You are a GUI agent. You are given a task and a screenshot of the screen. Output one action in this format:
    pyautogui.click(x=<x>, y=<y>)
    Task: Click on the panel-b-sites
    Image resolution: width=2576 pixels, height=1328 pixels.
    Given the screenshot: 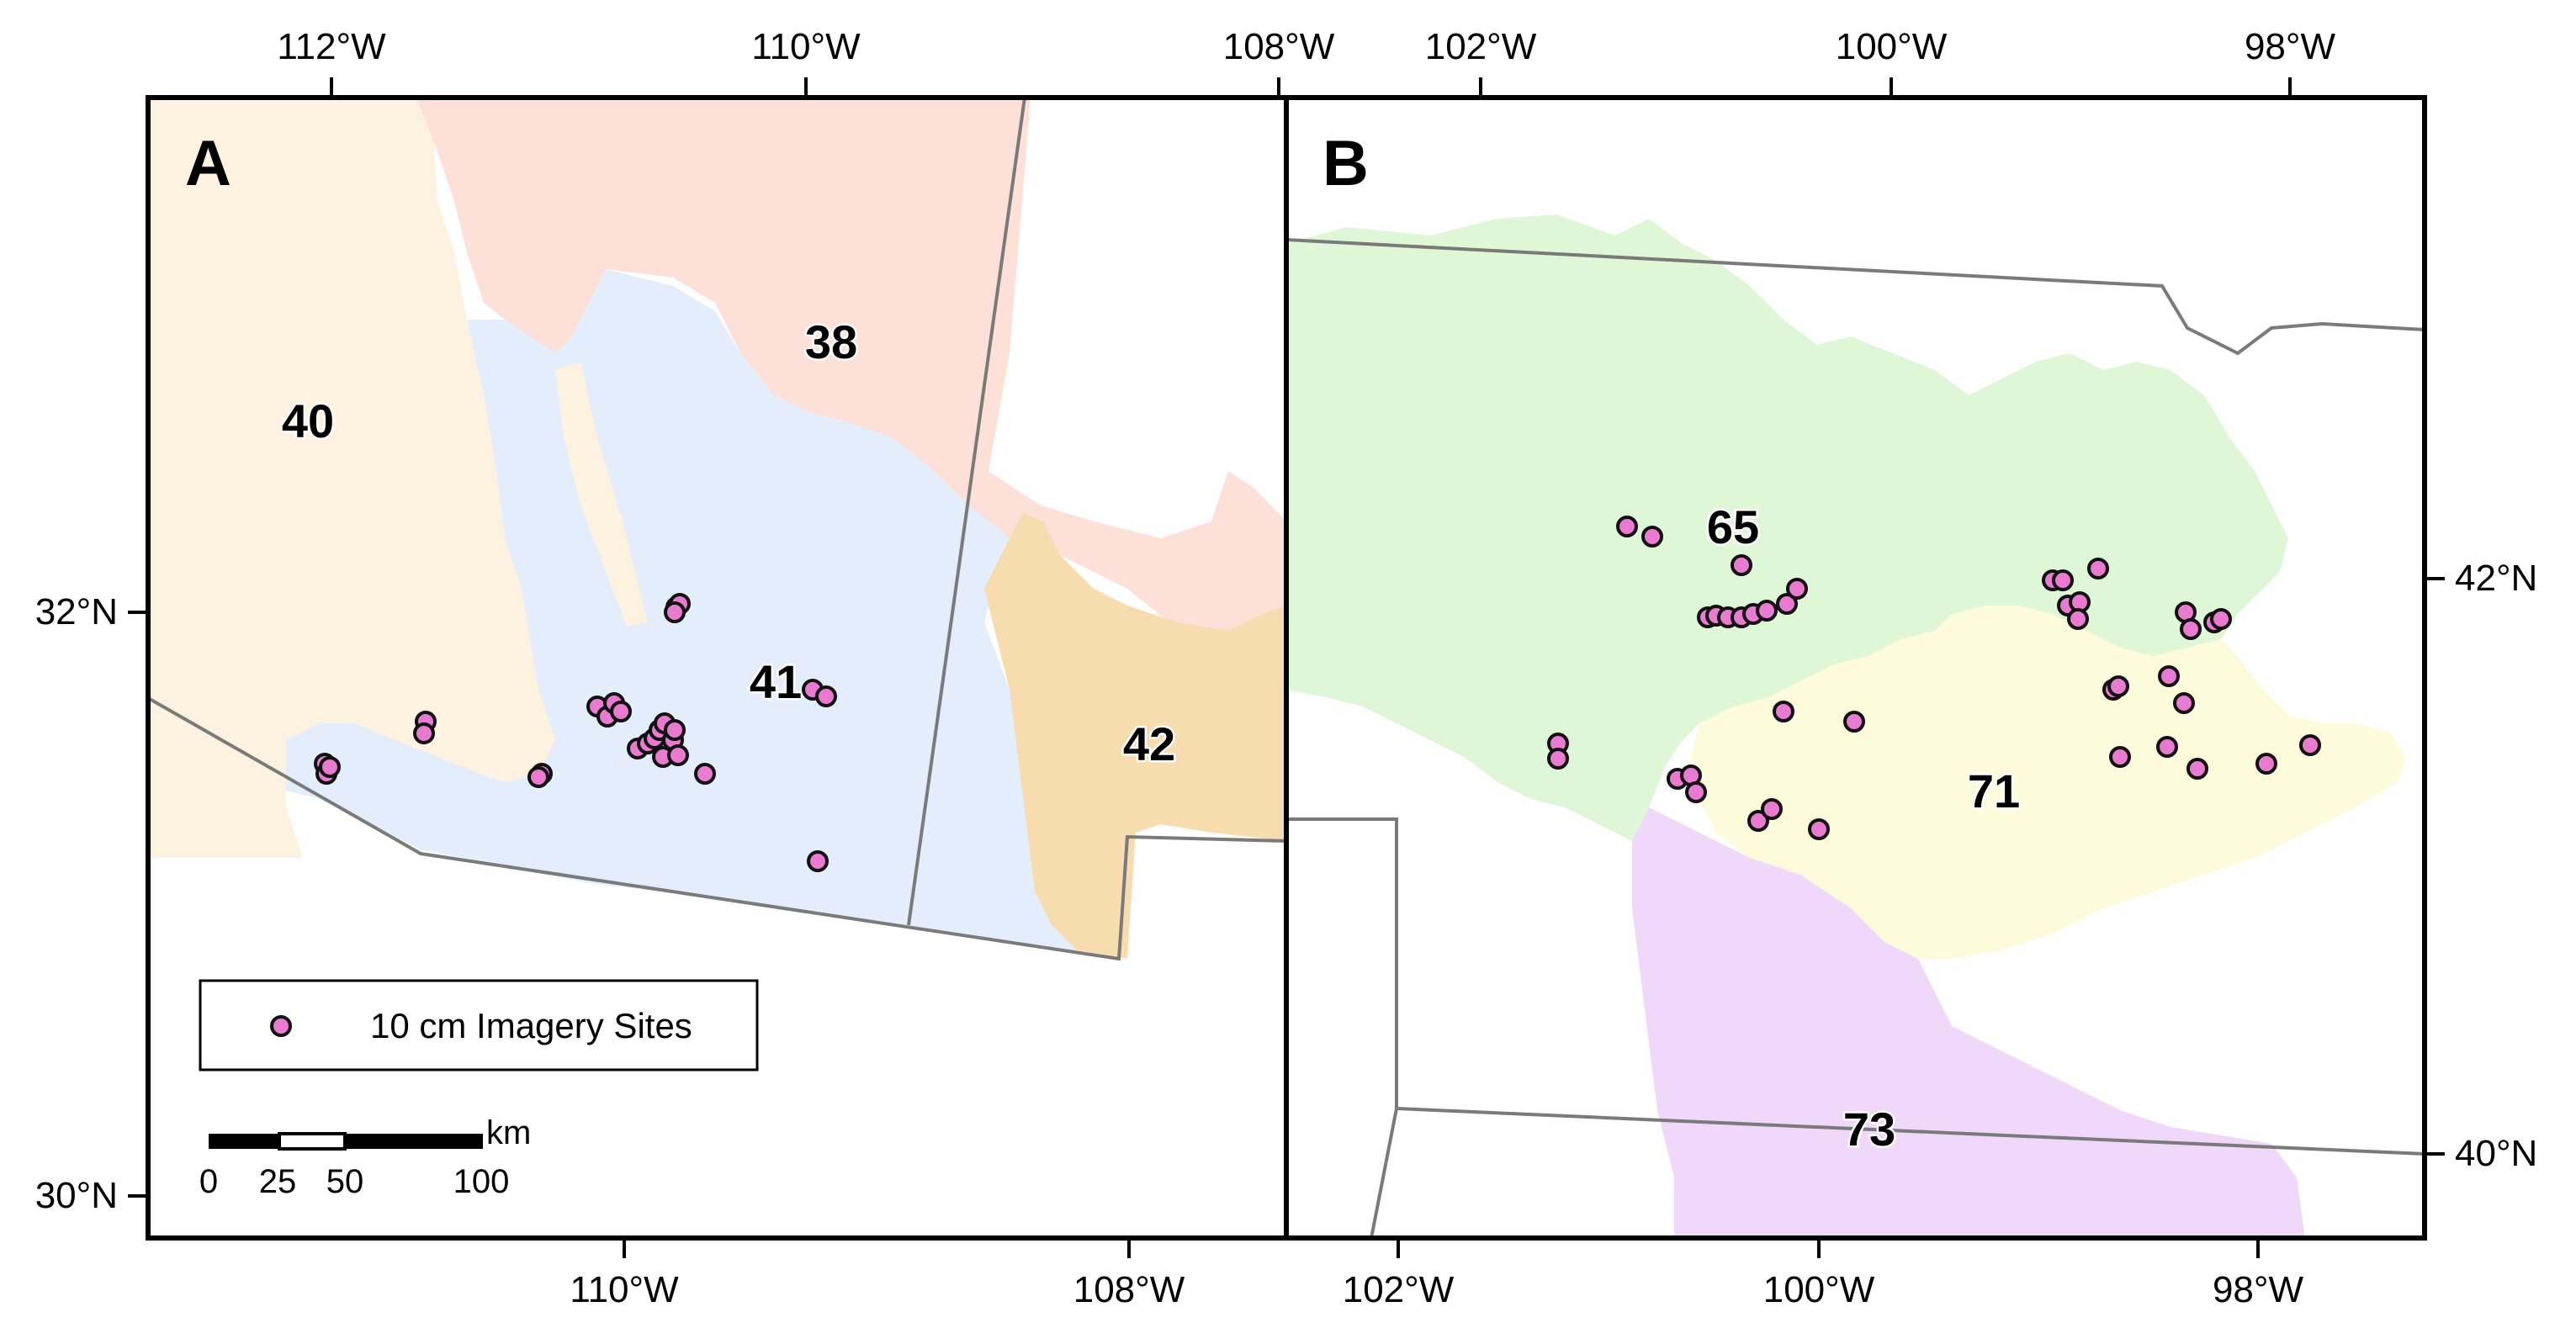 What is the action you would take?
    pyautogui.click(x=1934, y=678)
    